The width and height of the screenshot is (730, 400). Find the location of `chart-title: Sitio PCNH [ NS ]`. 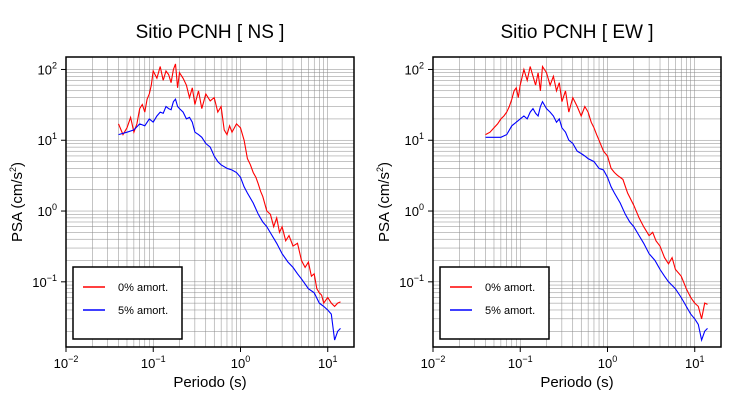

chart-title: Sitio PCNH [ NS ] is located at coordinates (210, 32).